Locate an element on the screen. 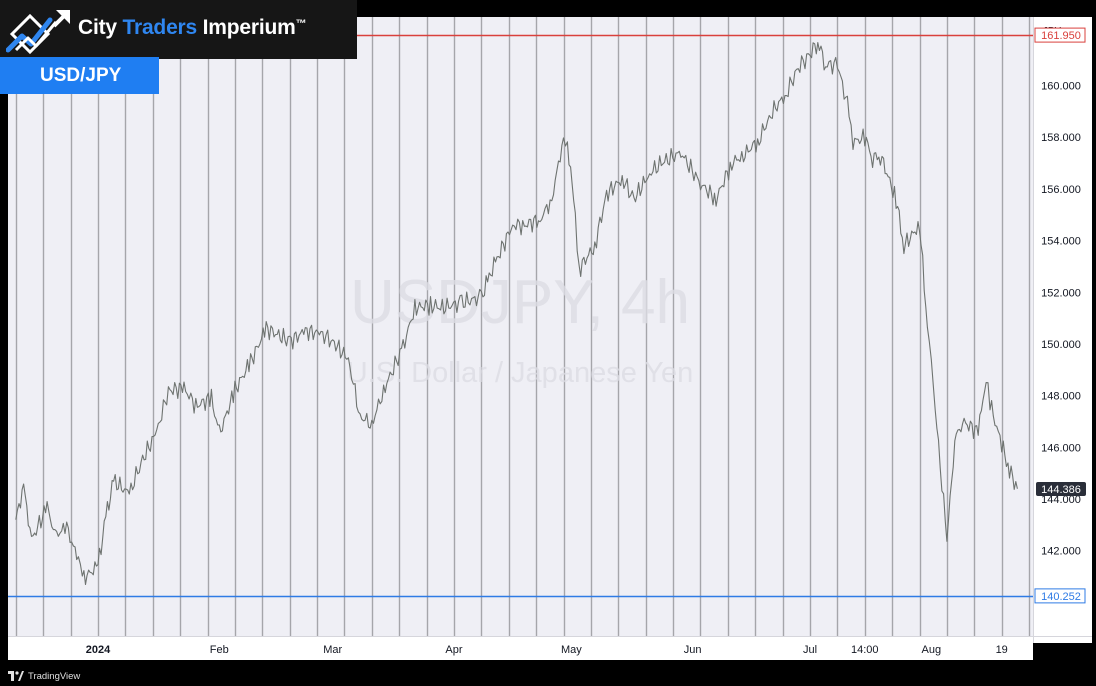 This screenshot has height=686, width=1096. x-tick-label: Jun is located at coordinates (693, 650).